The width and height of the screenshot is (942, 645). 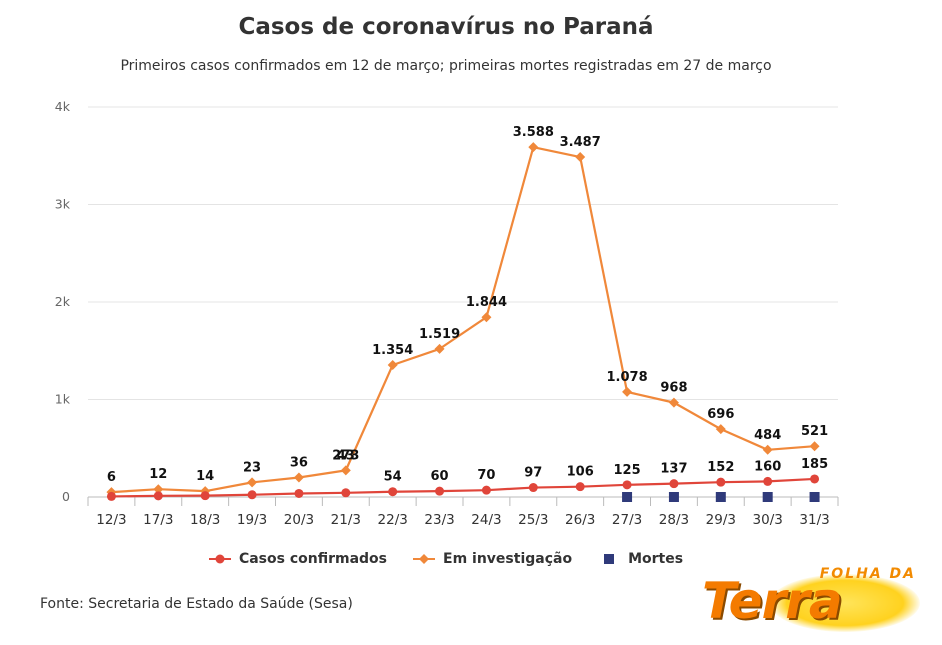 What do you see at coordinates (299, 463) in the screenshot?
I see `data-label-confirmed: 36` at bounding box center [299, 463].